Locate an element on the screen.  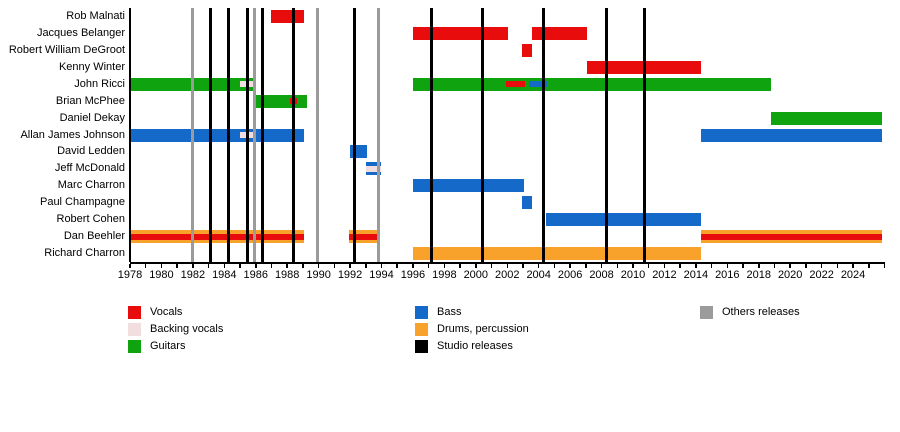
others-releases-swatch is located at coordinates (706, 312).